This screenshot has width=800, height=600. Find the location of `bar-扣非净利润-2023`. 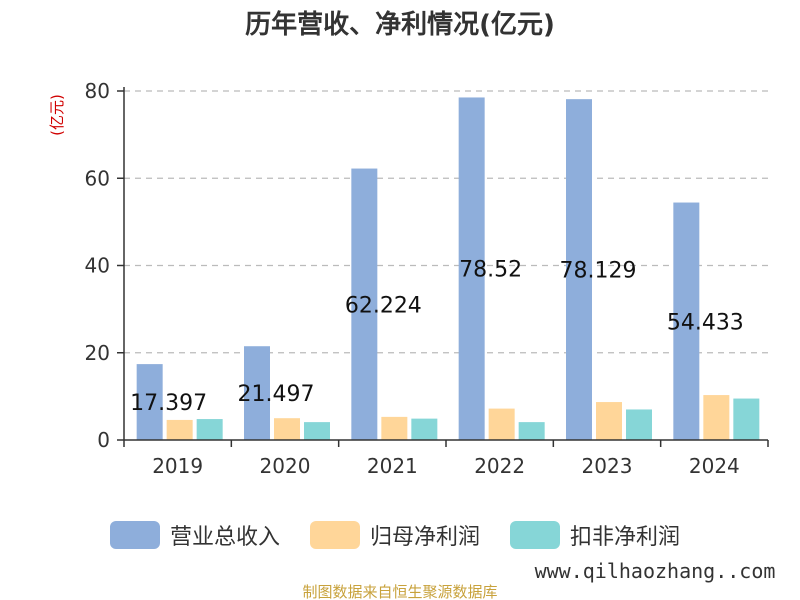

bar-扣非净利润-2023 is located at coordinates (639, 424).